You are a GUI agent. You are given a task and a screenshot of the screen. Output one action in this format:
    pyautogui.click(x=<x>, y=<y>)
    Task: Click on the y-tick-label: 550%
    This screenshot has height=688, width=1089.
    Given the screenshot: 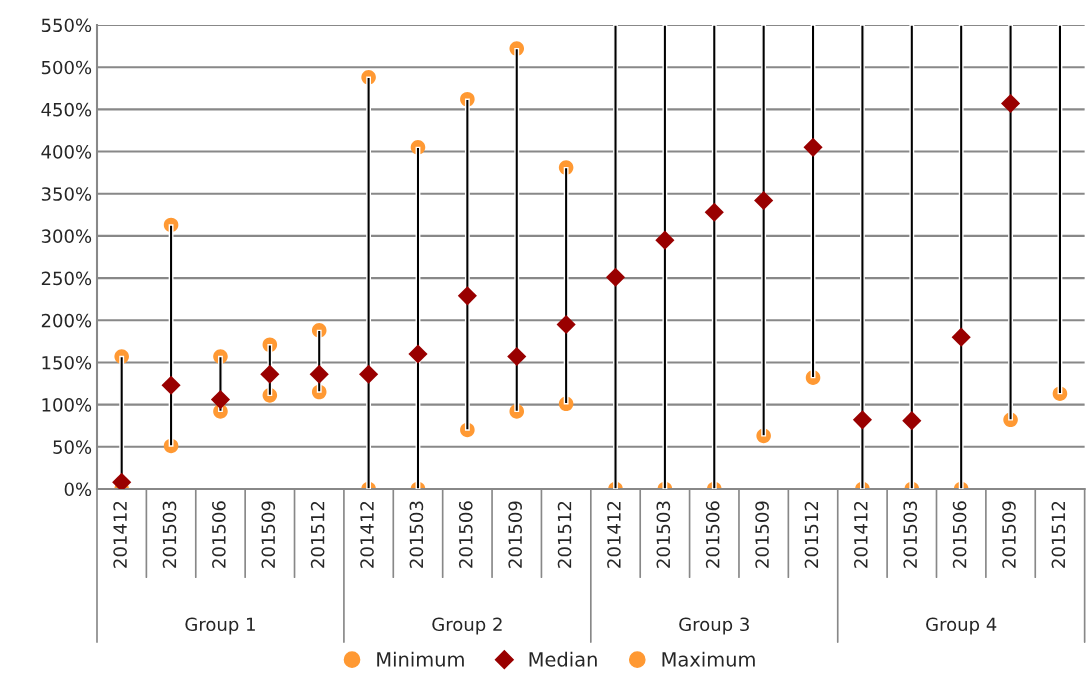 What is the action you would take?
    pyautogui.click(x=66, y=25)
    